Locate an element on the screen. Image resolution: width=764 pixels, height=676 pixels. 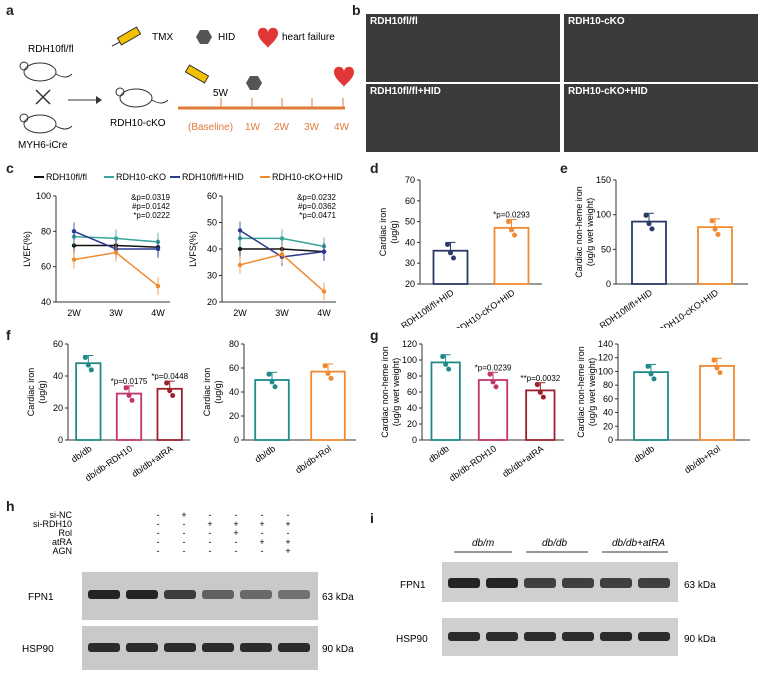
y-tick-label: 20 is located at coordinates (234, 416).